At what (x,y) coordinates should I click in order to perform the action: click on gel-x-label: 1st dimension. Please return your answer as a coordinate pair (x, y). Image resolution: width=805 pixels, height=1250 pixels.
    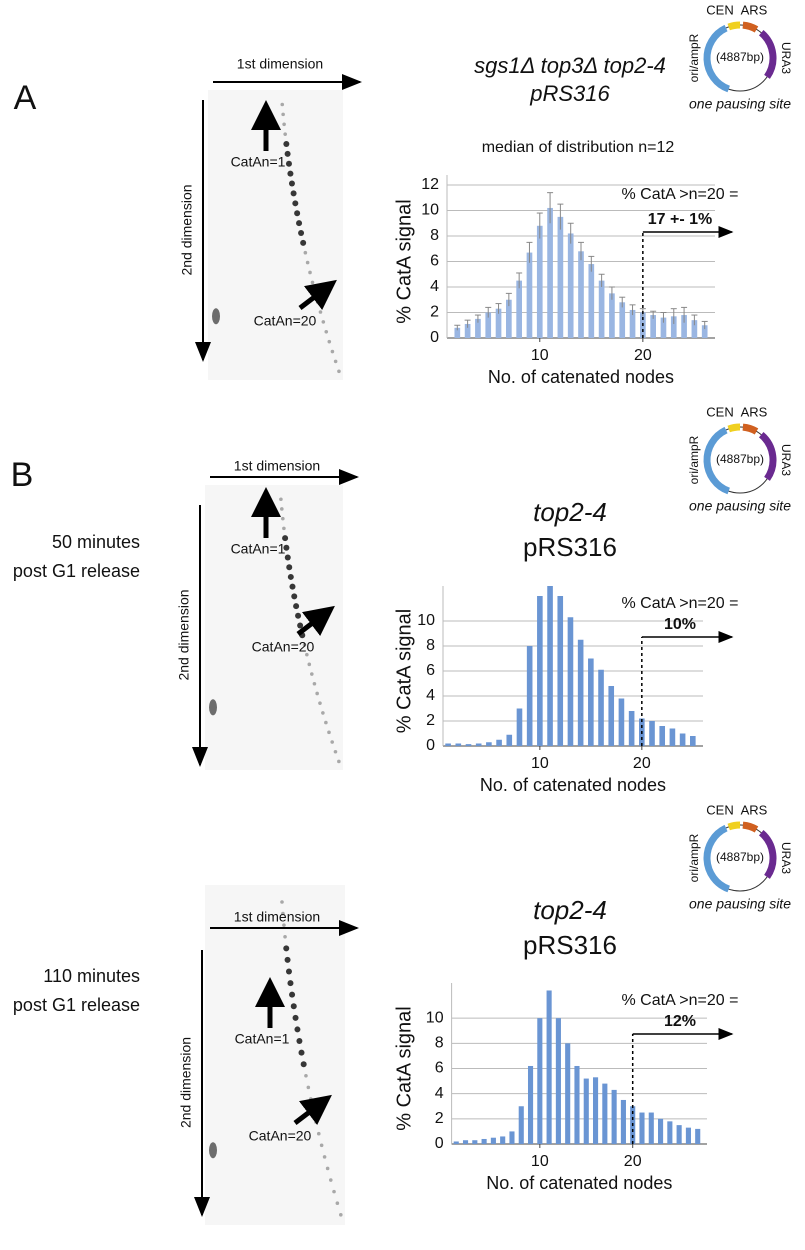
    Looking at the image, I should click on (280, 64).